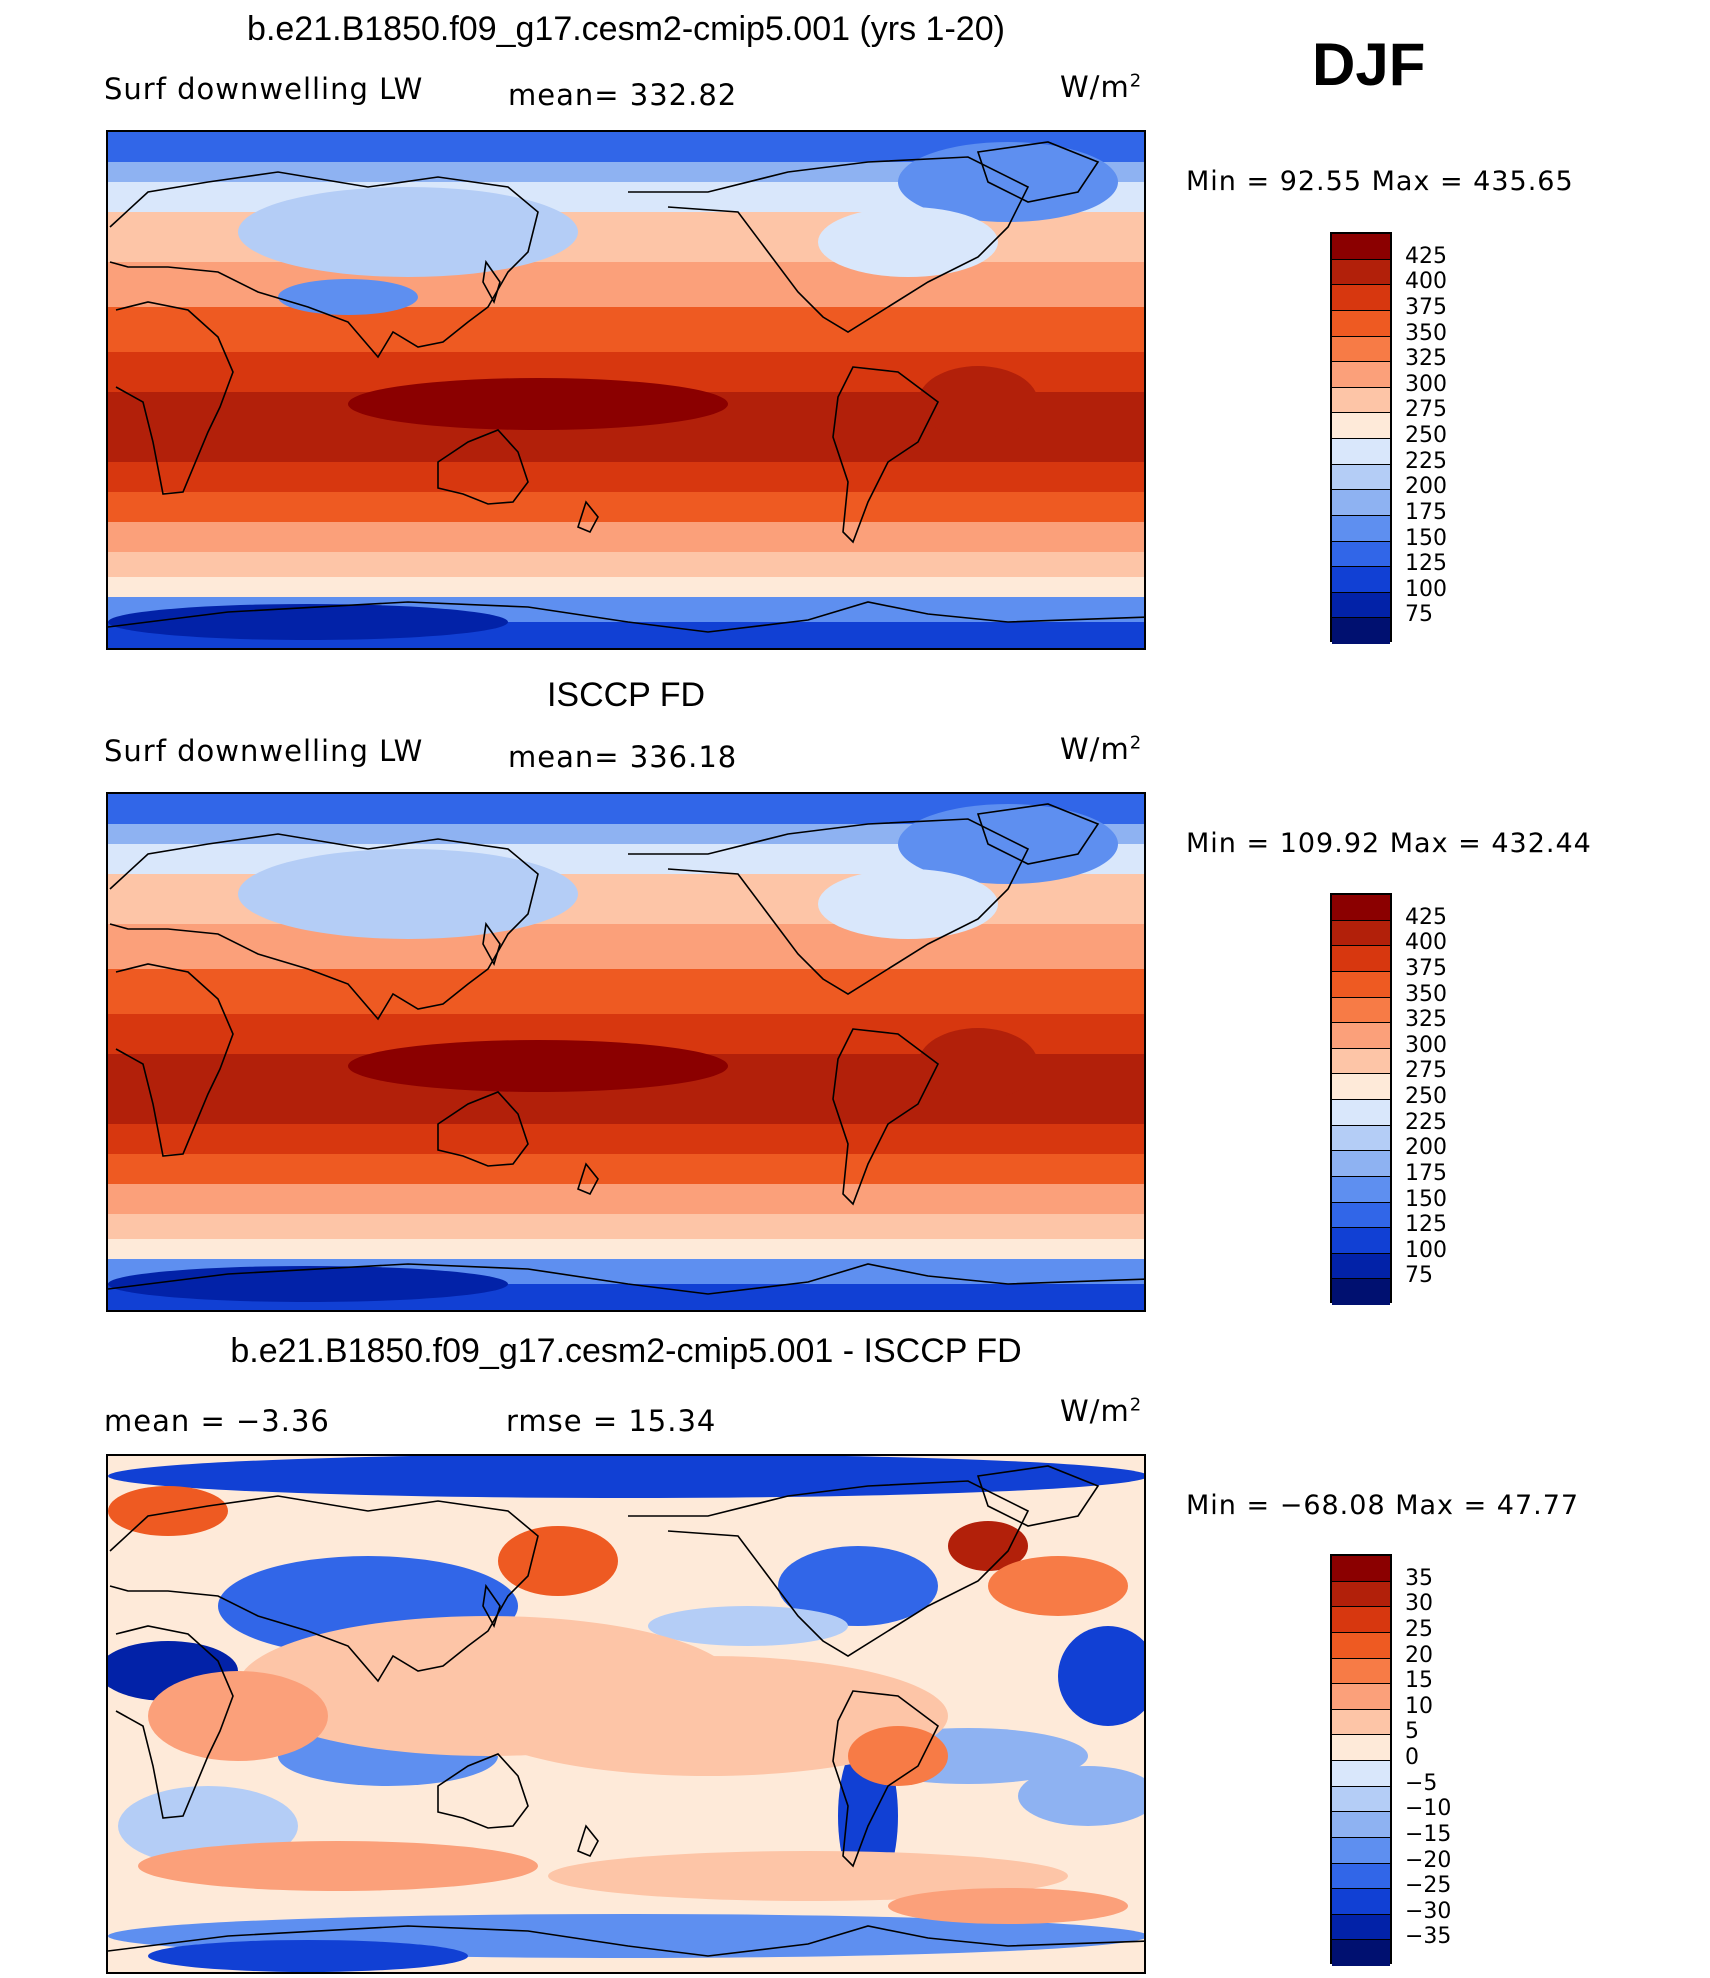  I want to click on colorbar-tick-label: 400, so click(1426, 282).